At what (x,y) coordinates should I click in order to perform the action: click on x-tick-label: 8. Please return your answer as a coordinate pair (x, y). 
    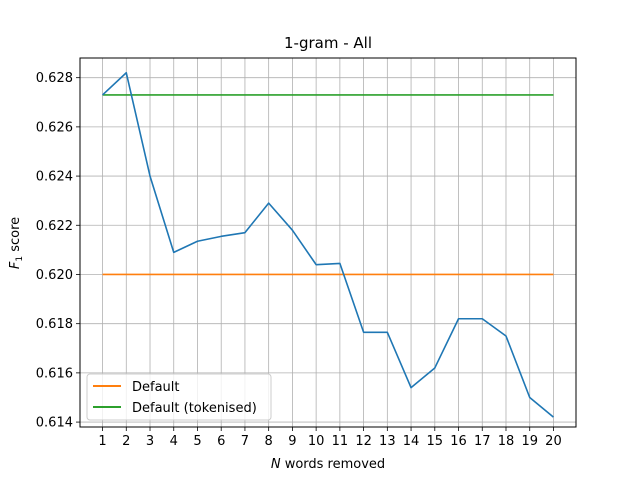
    Looking at the image, I should click on (269, 441).